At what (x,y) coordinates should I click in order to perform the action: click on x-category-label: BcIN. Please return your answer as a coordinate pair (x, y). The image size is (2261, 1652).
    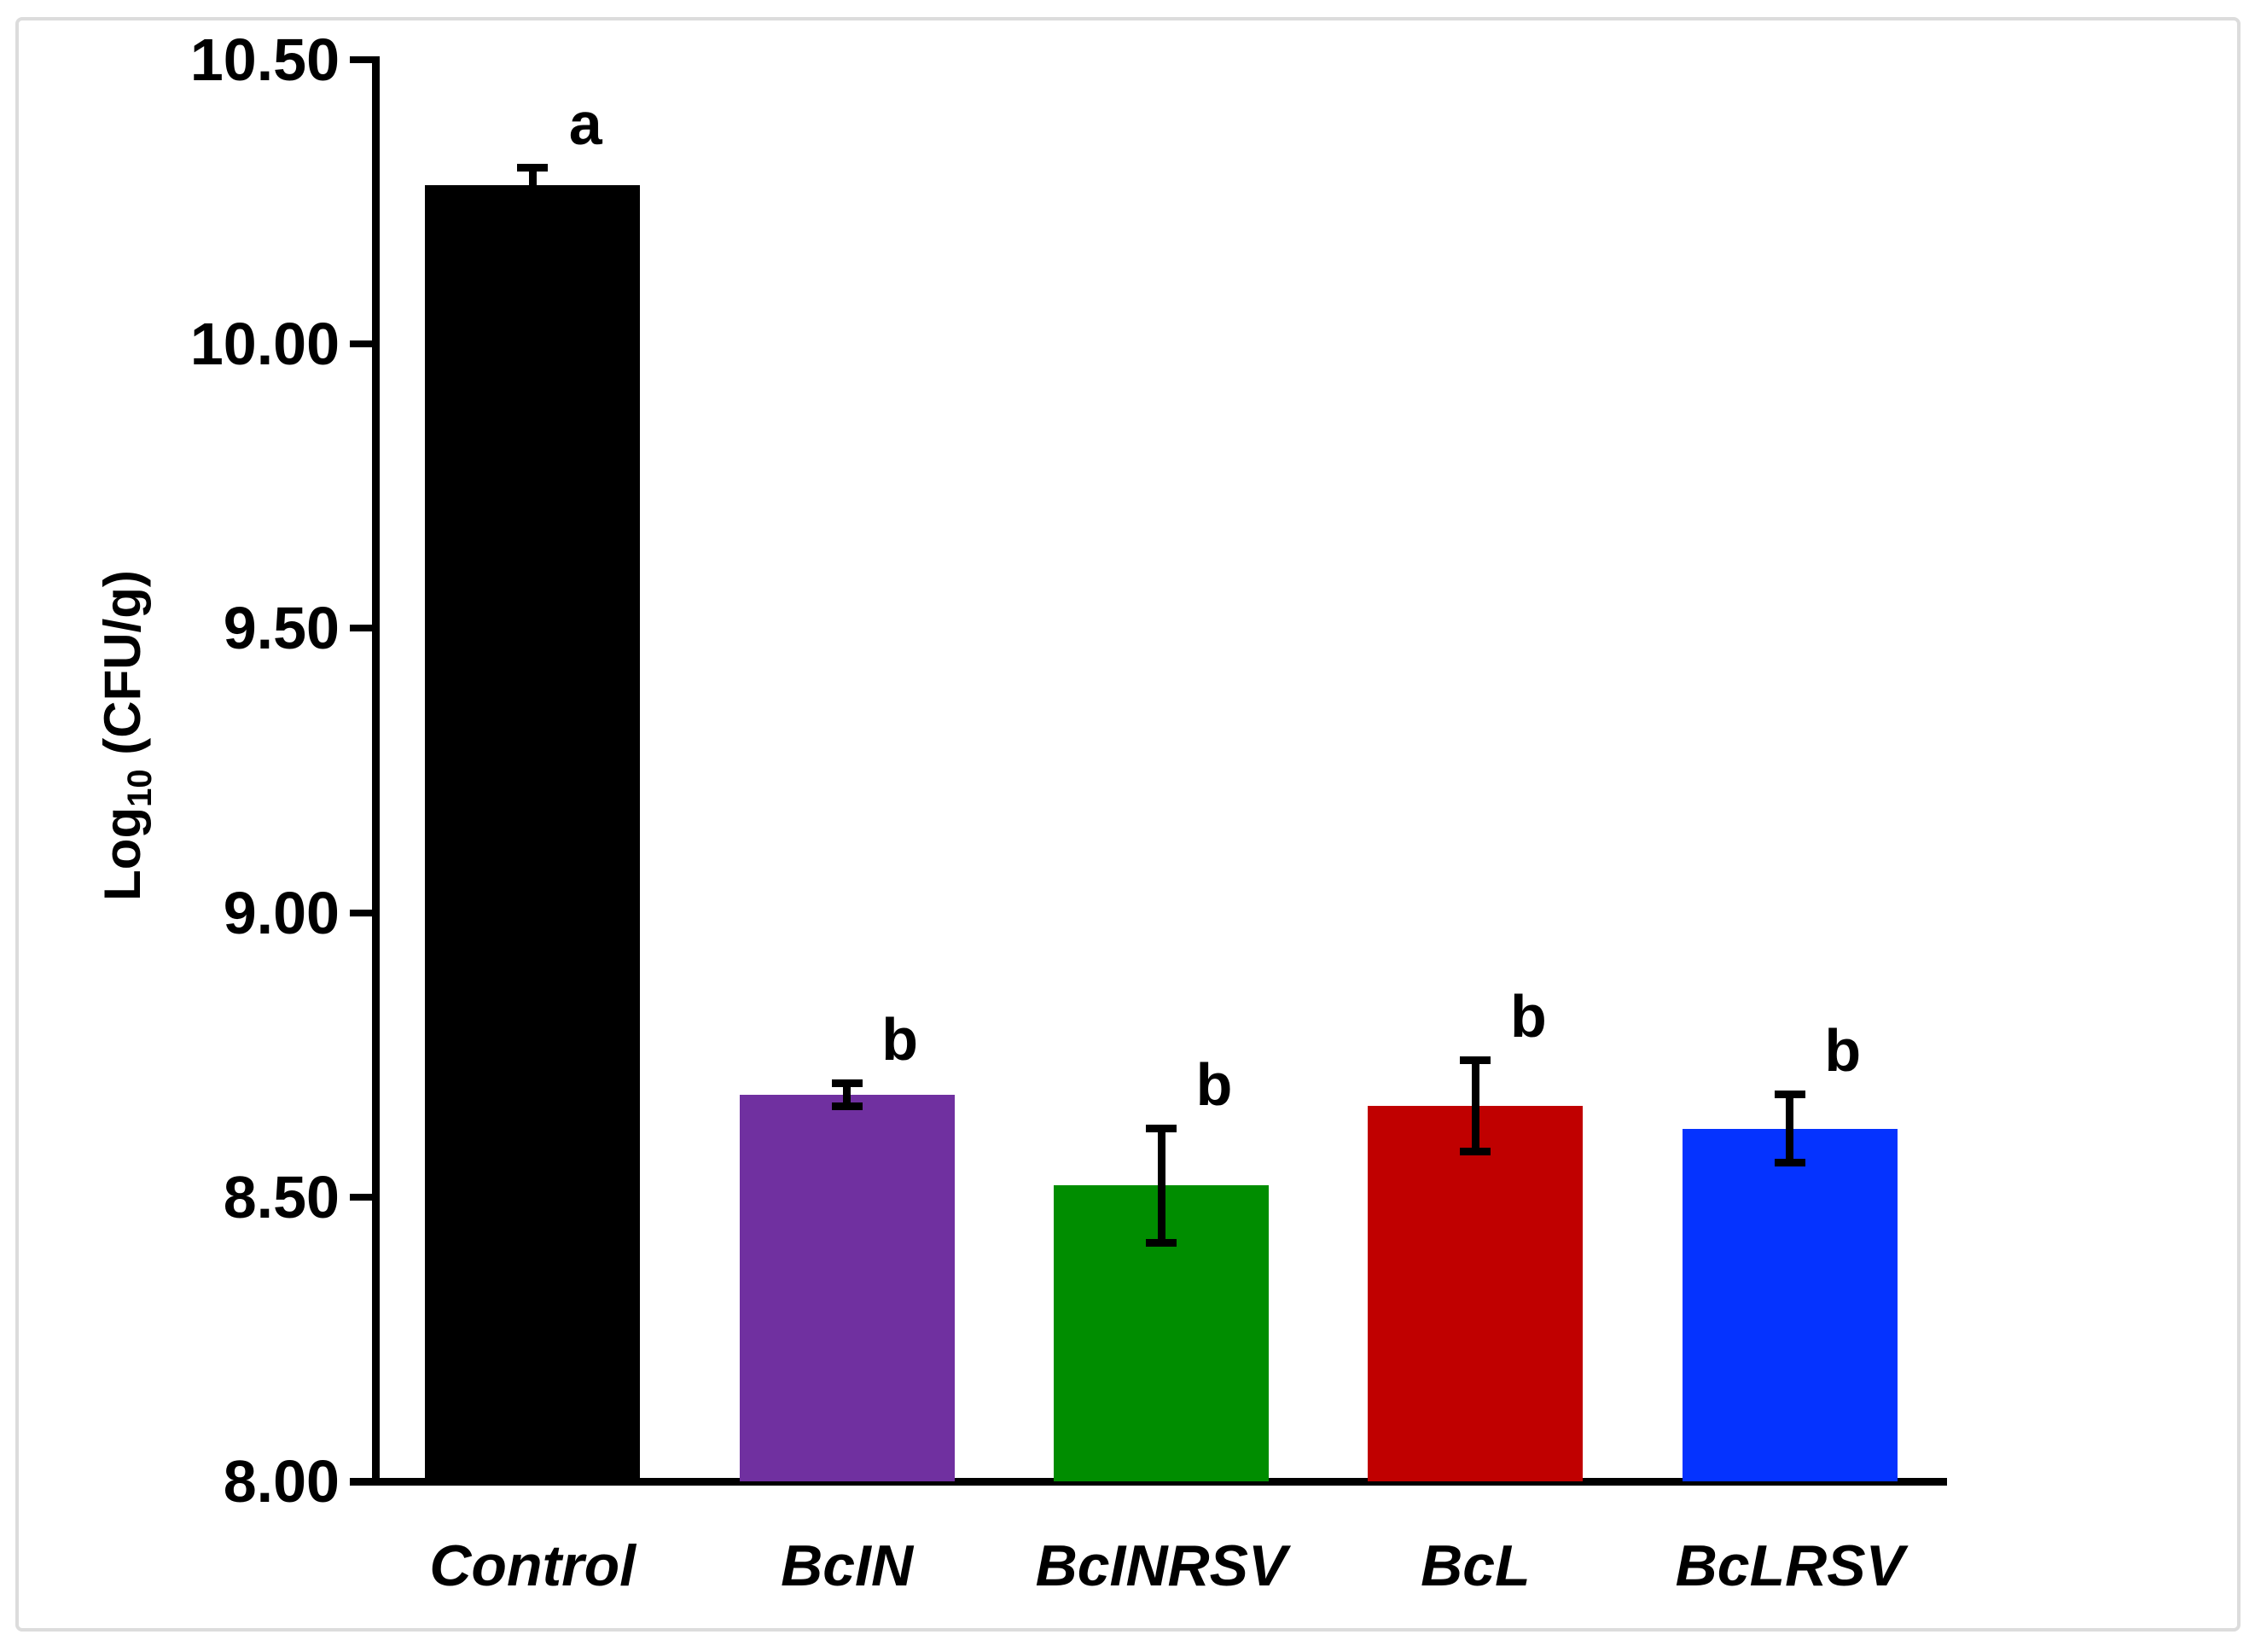
    Looking at the image, I should click on (847, 1565).